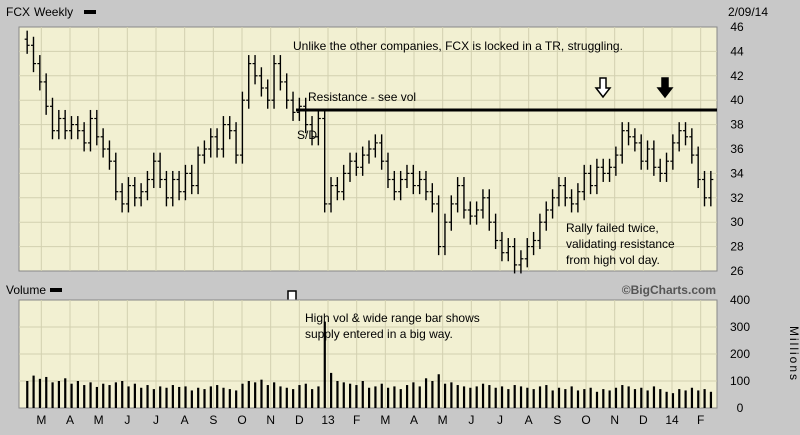  Describe the element at coordinates (737, 27) in the screenshot. I see `price-tick-label: 46` at that location.